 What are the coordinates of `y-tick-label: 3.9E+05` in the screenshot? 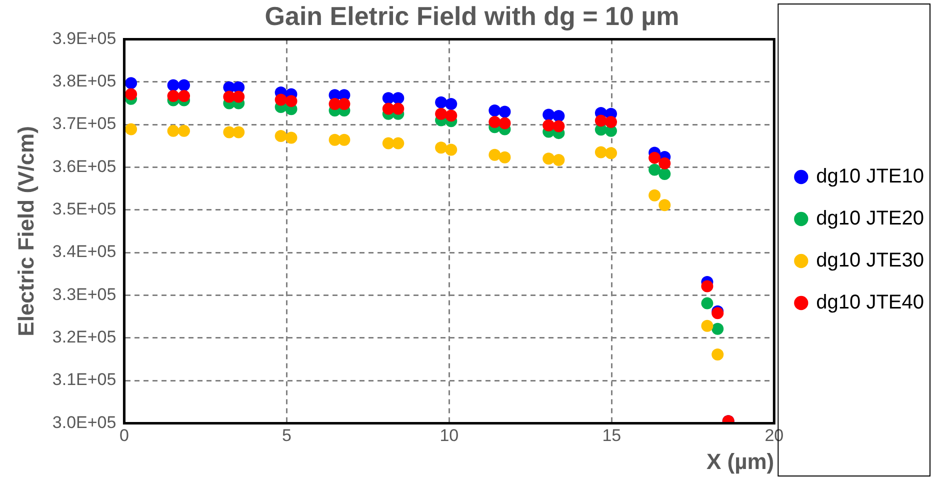 It's located at (84, 38).